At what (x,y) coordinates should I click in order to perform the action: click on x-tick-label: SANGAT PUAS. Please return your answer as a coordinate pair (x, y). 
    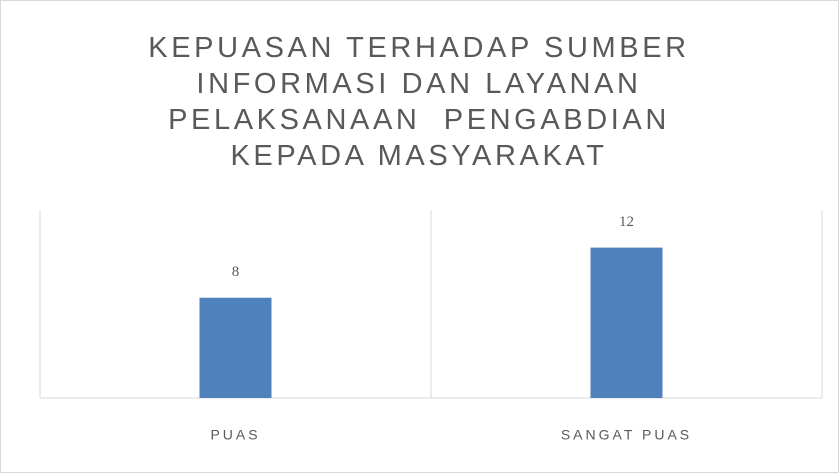
    Looking at the image, I should click on (626, 435).